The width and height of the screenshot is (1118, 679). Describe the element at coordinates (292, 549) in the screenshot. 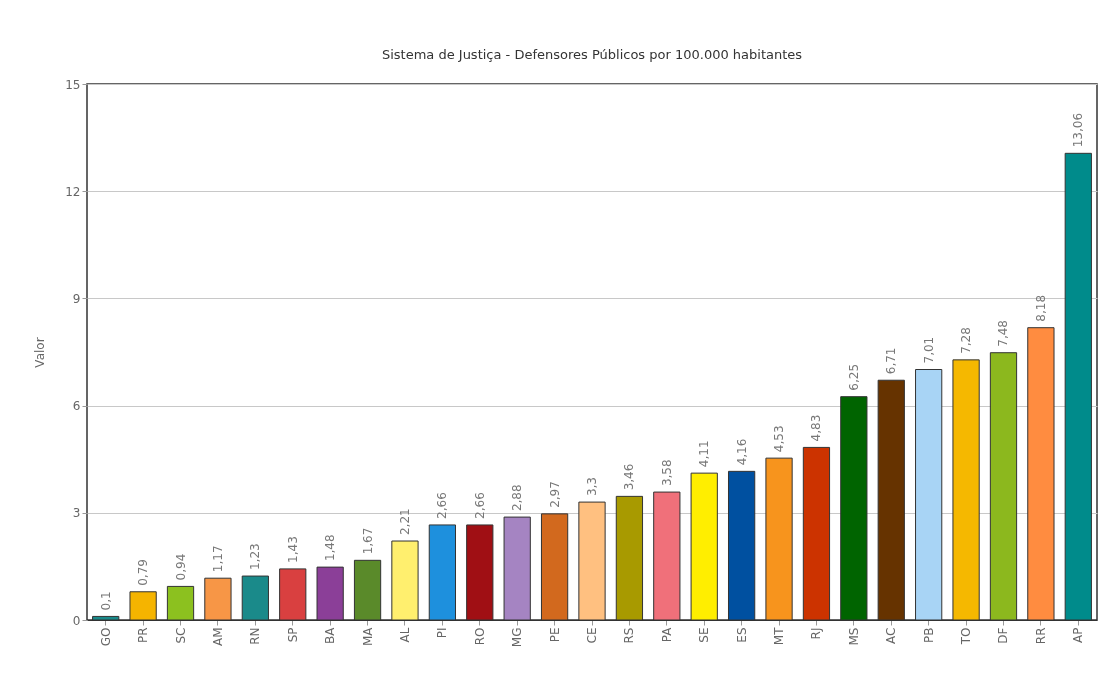

I see `data-label: 1,43` at that location.